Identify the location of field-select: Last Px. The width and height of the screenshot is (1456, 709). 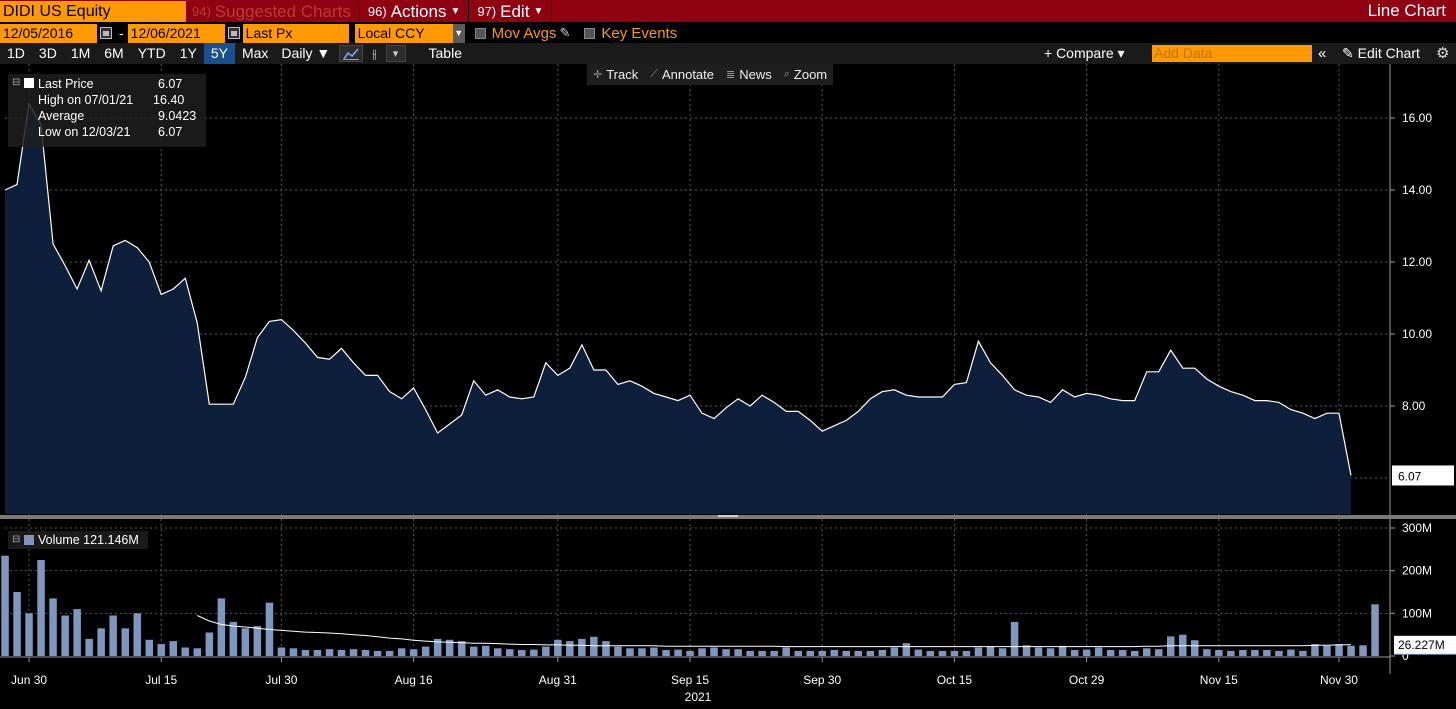
(295, 33).